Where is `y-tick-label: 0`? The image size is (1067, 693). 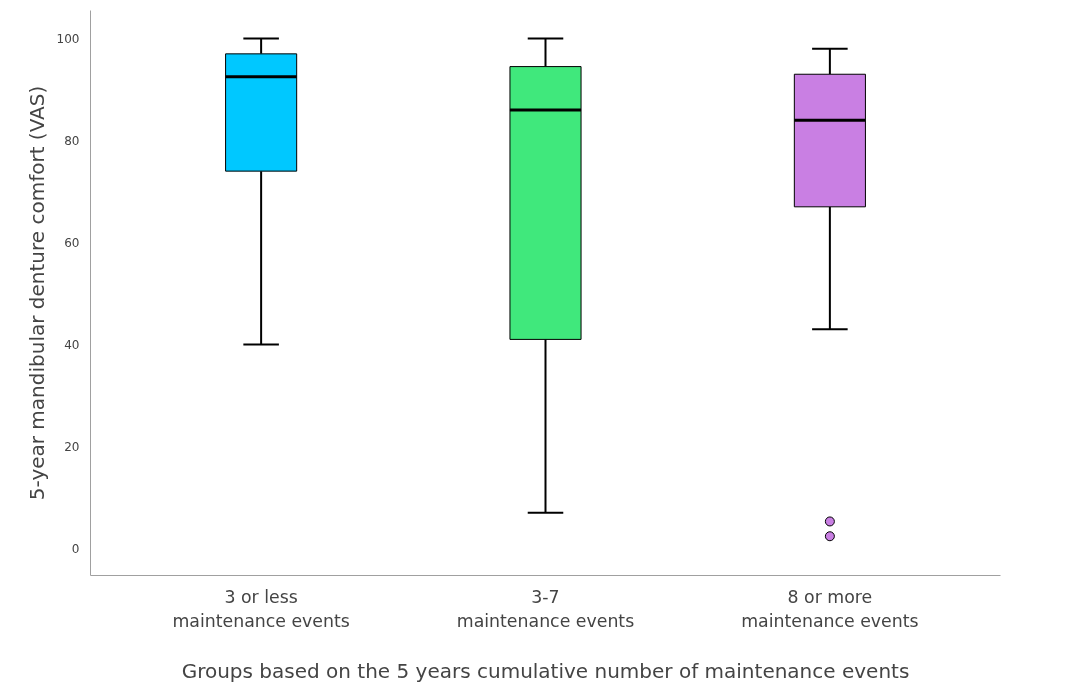
y-tick-label: 0 is located at coordinates (75, 548).